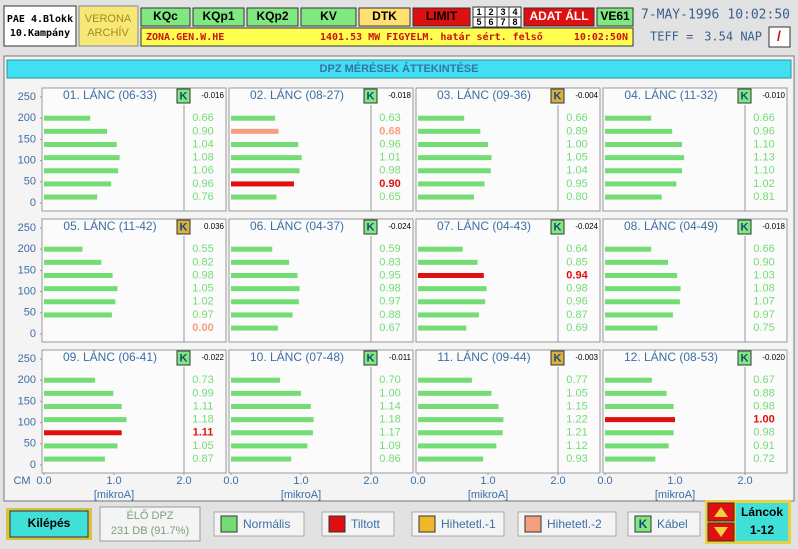  I want to click on chart-title: 09. LÁNC (06-41), so click(110, 356).